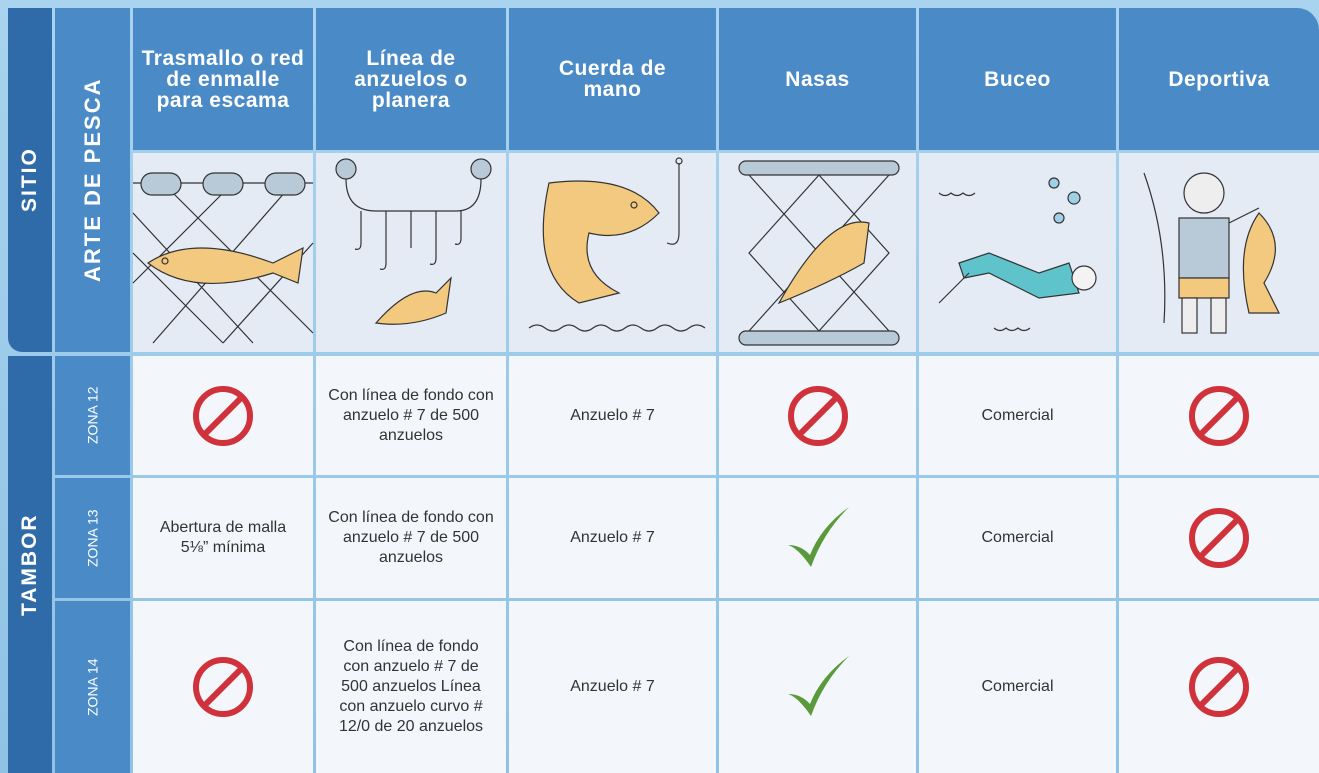 This screenshot has width=1319, height=773. Describe the element at coordinates (92, 687) in the screenshot. I see `zone-label: ZONA 14` at that location.